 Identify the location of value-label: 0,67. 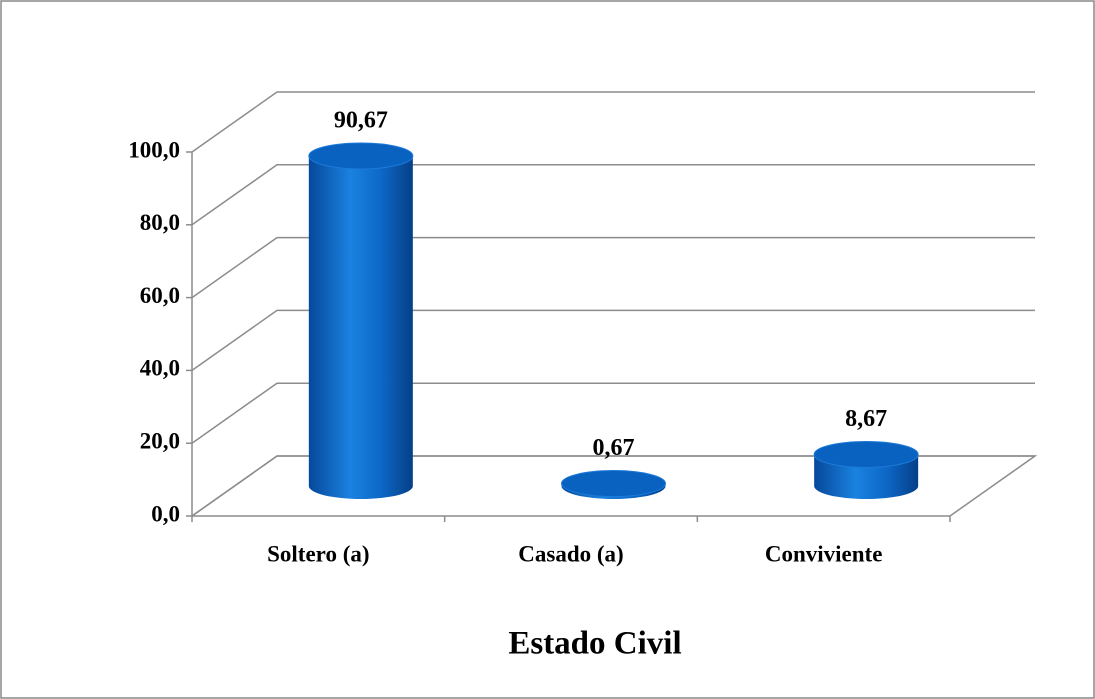
(614, 448).